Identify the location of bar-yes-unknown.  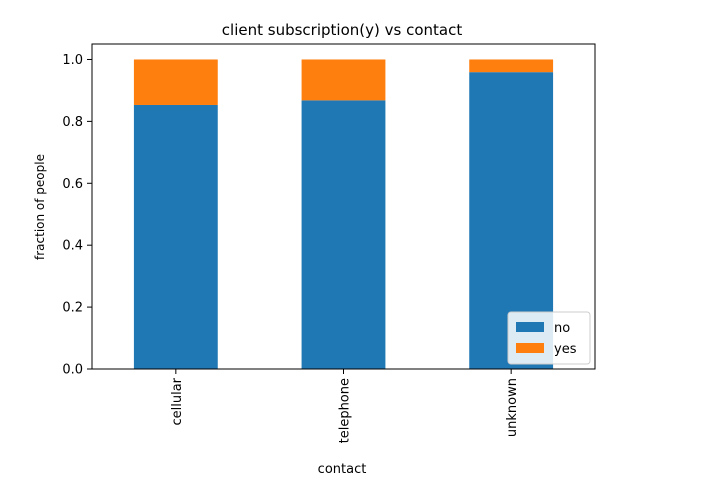
(511, 66).